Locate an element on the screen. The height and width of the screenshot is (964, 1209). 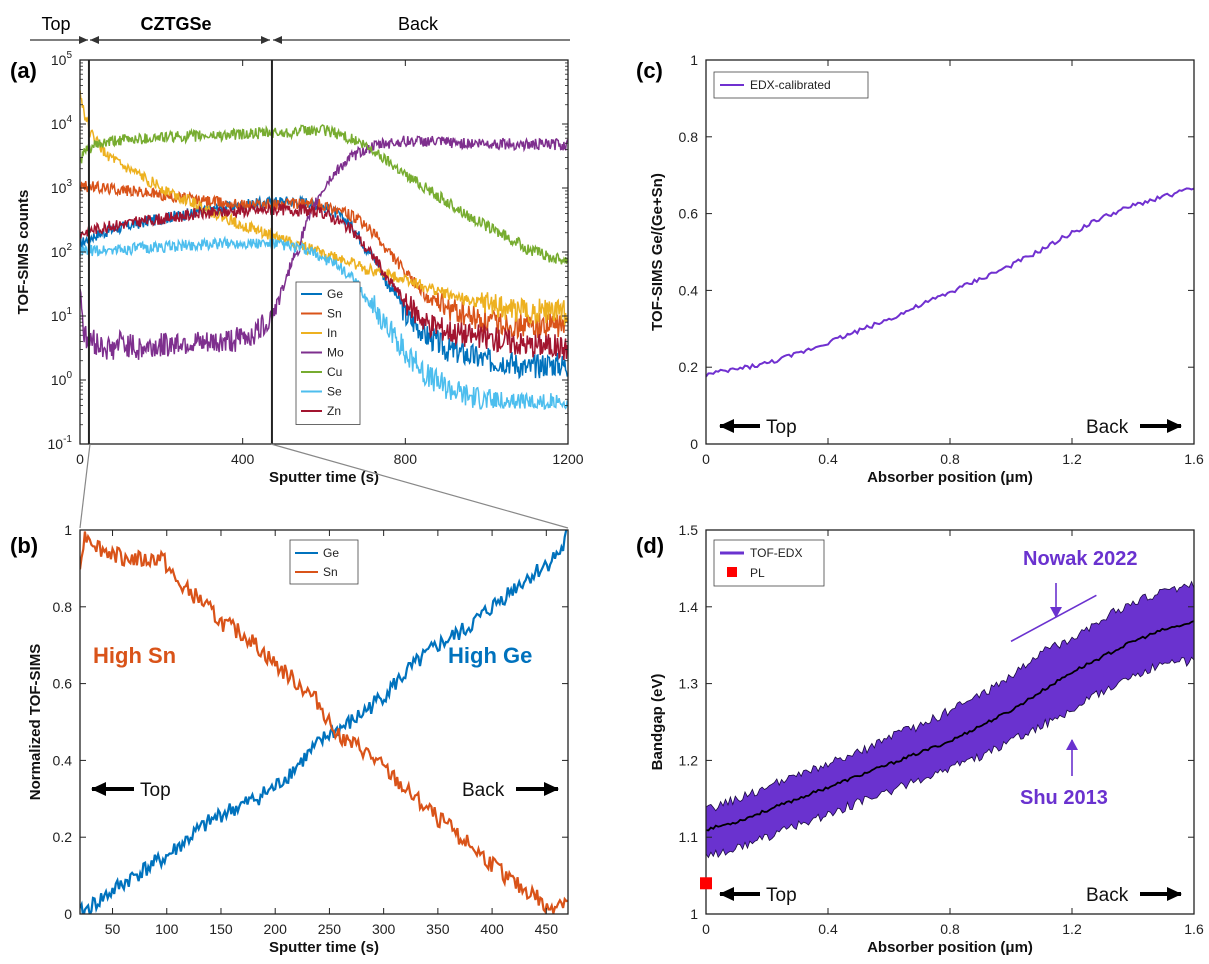
zoom-connector-right is located at coordinates (419, 486).